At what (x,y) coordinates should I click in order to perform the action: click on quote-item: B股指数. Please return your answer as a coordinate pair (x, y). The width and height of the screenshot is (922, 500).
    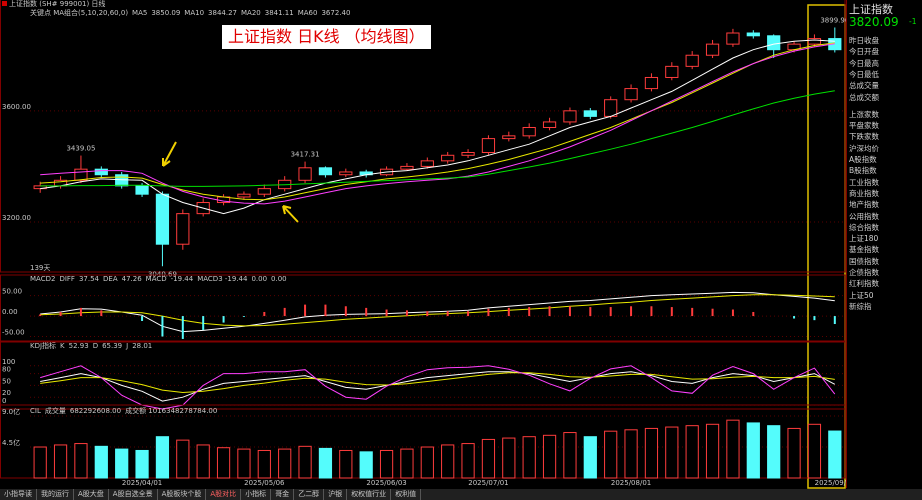
    Looking at the image, I should click on (863, 171).